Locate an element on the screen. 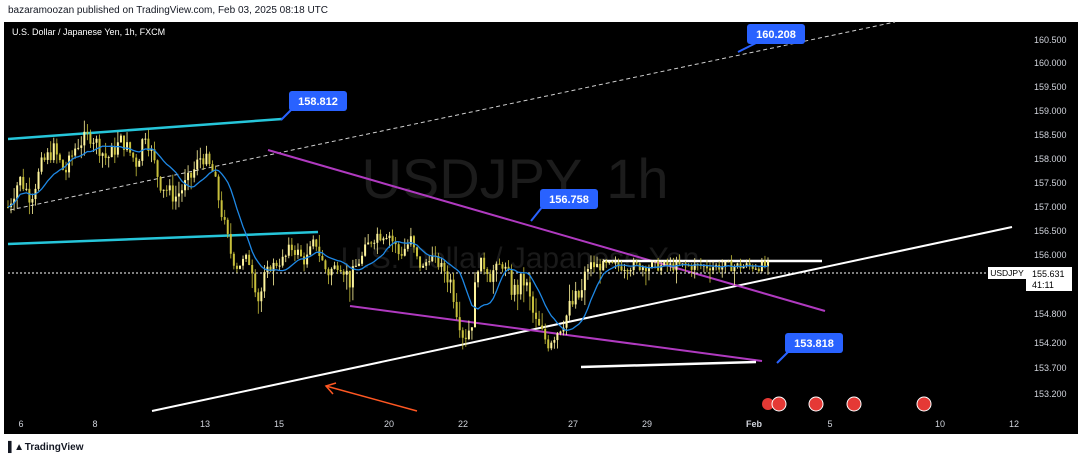 Image resolution: width=1080 pixels, height=461 pixels. time-tick-label: 8 is located at coordinates (94, 424).